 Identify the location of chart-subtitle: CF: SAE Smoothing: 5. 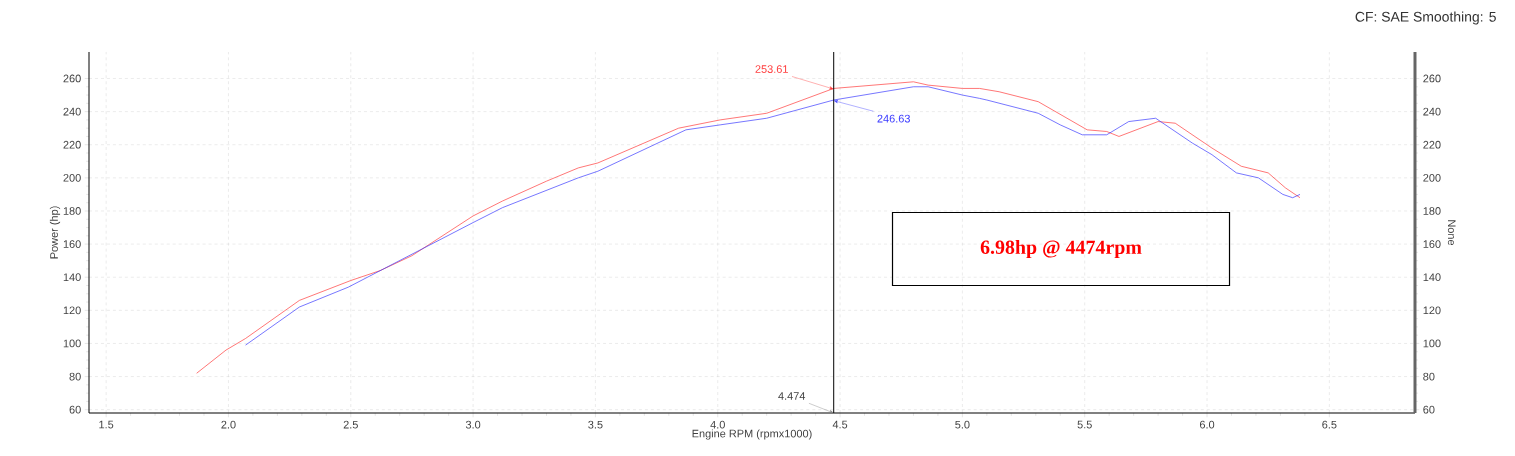
(1425, 18).